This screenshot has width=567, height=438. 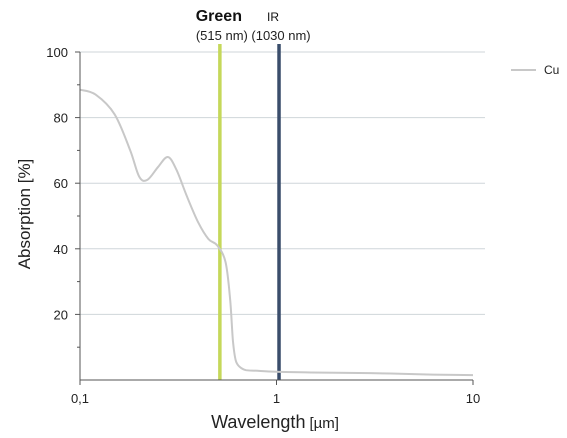 I want to click on ir-marker-wavelength: (1030 nm), so click(x=280, y=35).